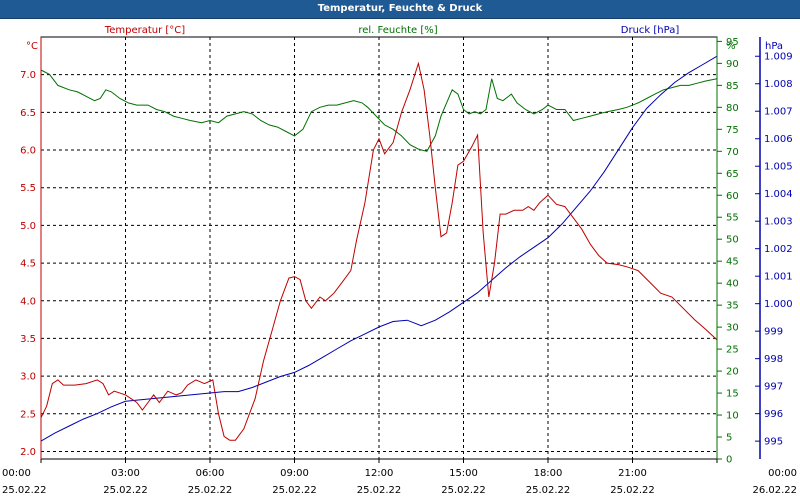 The width and height of the screenshot is (800, 500). Describe the element at coordinates (732, 86) in the screenshot. I see `humidity-tick-label: 85` at that location.